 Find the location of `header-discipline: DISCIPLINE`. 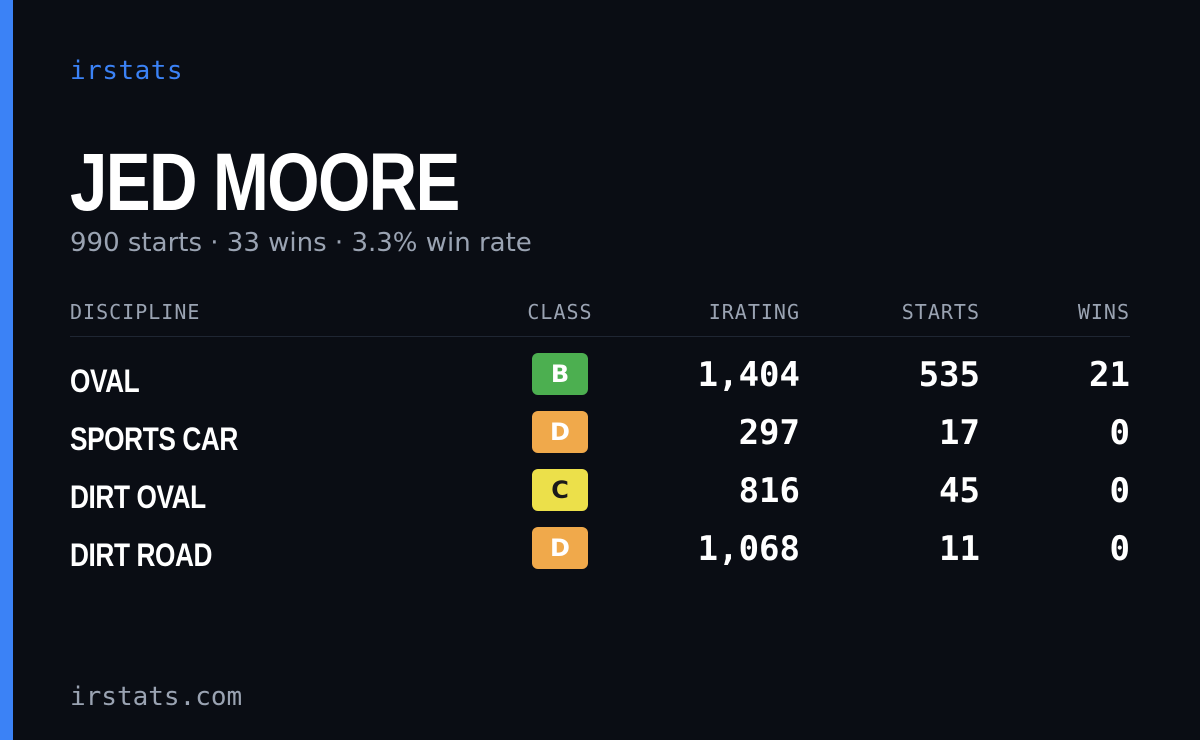

header-discipline: DISCIPLINE is located at coordinates (135, 312).